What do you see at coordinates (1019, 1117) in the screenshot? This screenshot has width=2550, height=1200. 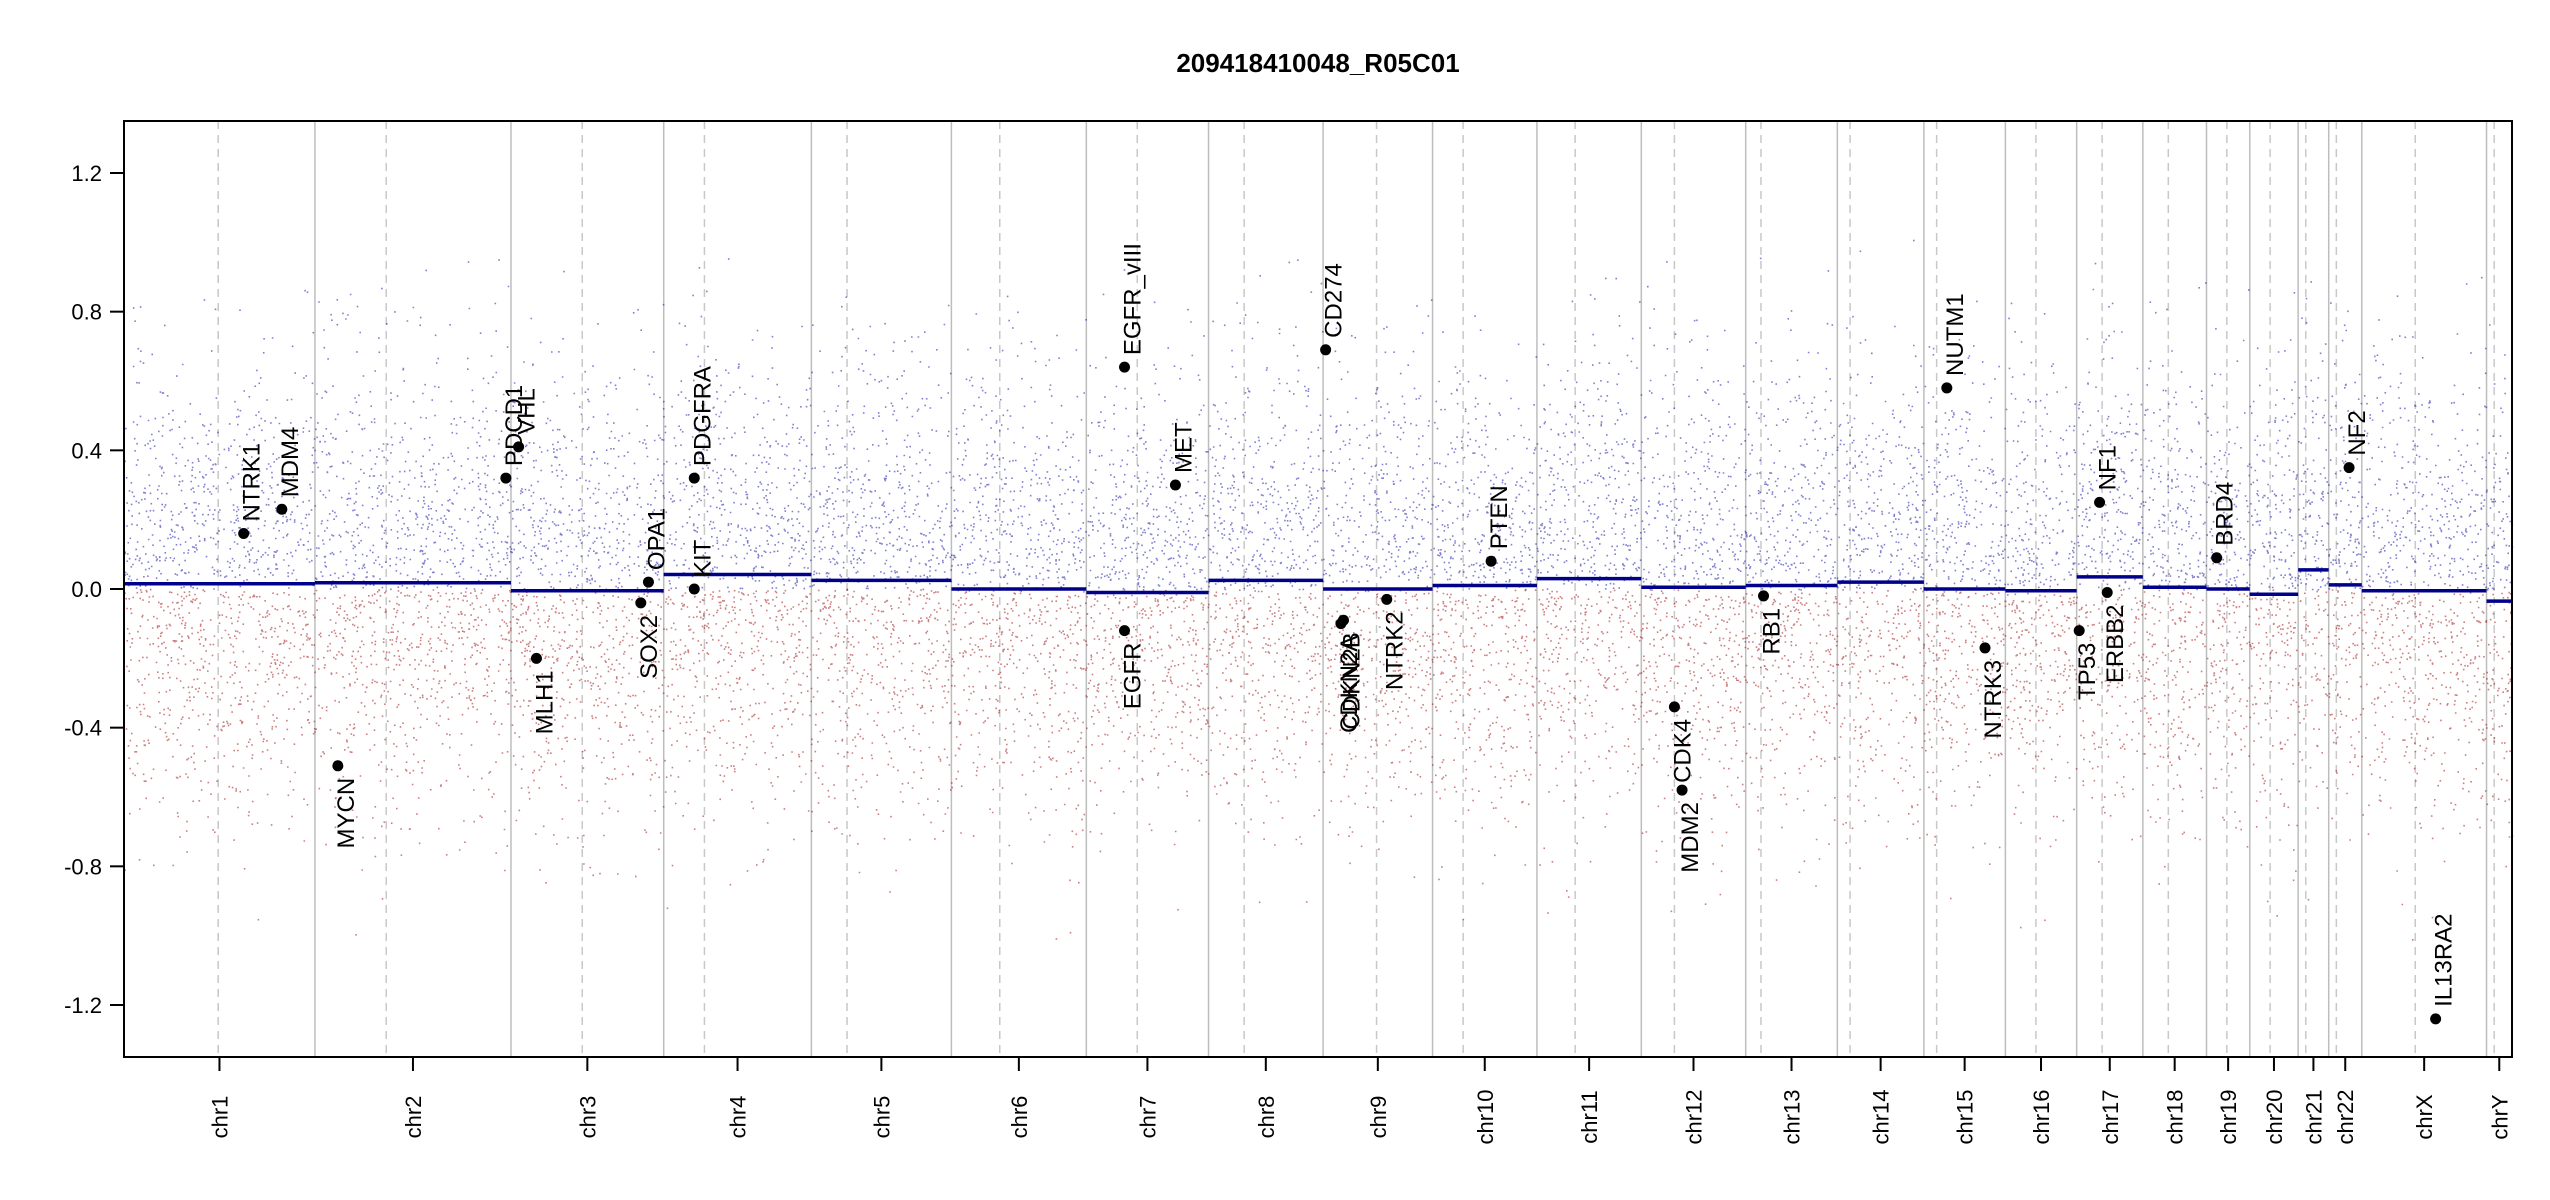 I see `x-tick-label: chr6` at bounding box center [1019, 1117].